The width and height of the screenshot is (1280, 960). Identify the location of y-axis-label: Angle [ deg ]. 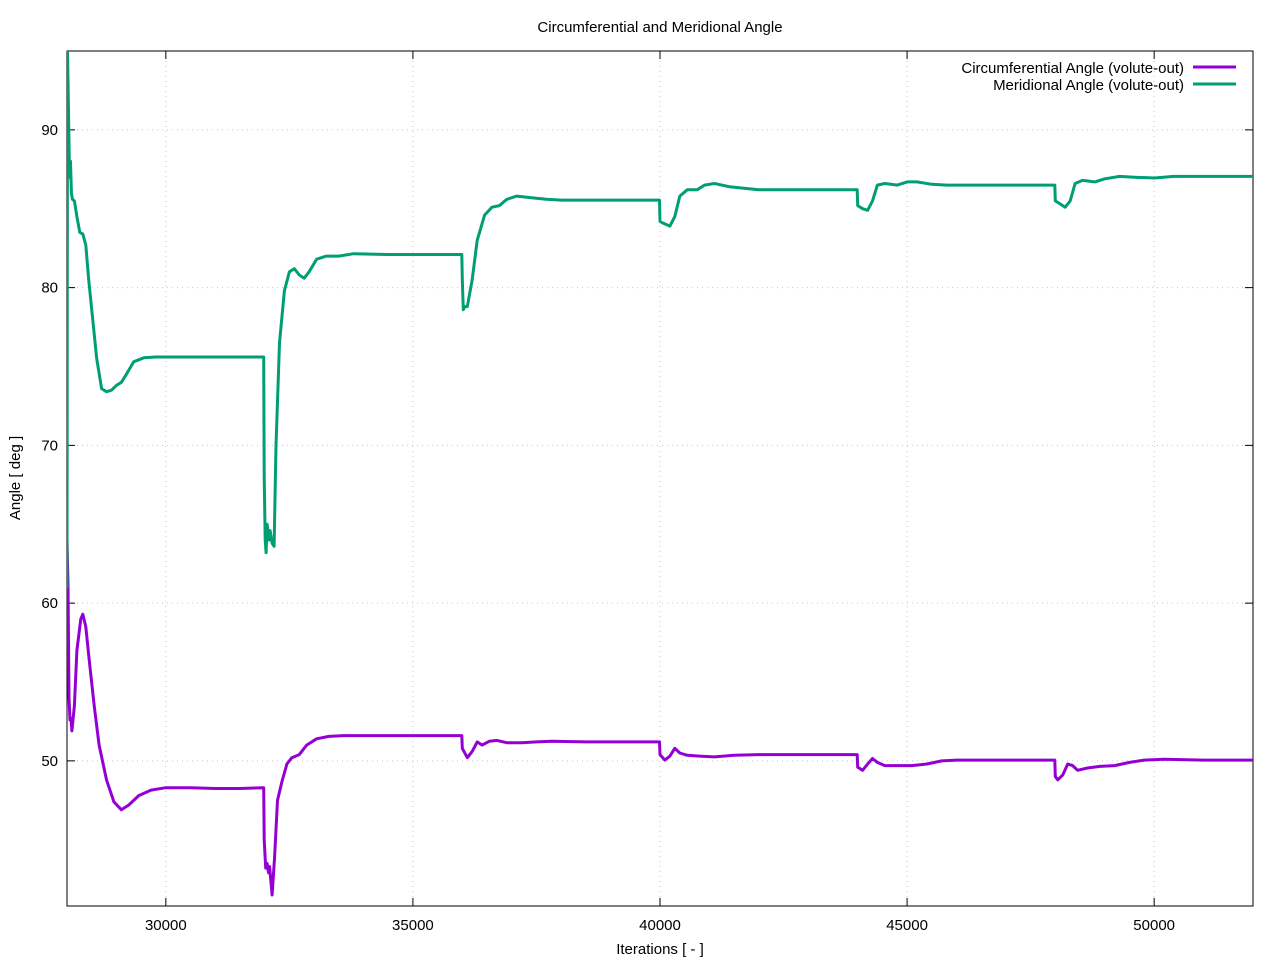
(15, 478).